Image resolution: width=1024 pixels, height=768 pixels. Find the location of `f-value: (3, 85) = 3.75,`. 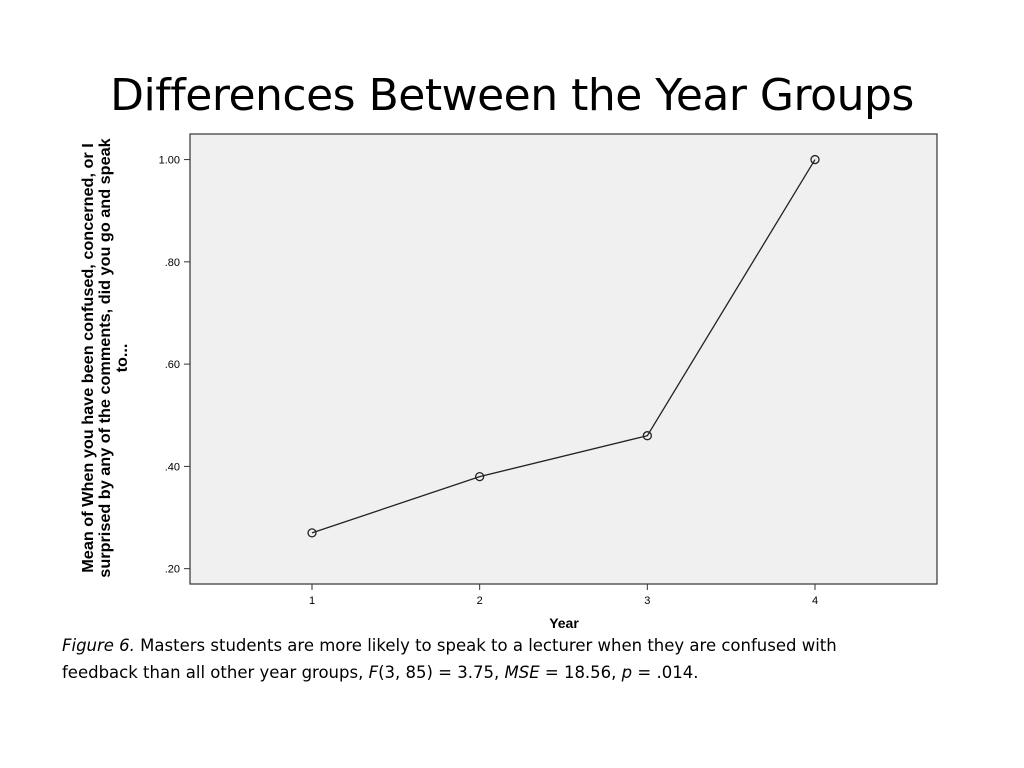

f-value: (3, 85) = 3.75, is located at coordinates (441, 672).